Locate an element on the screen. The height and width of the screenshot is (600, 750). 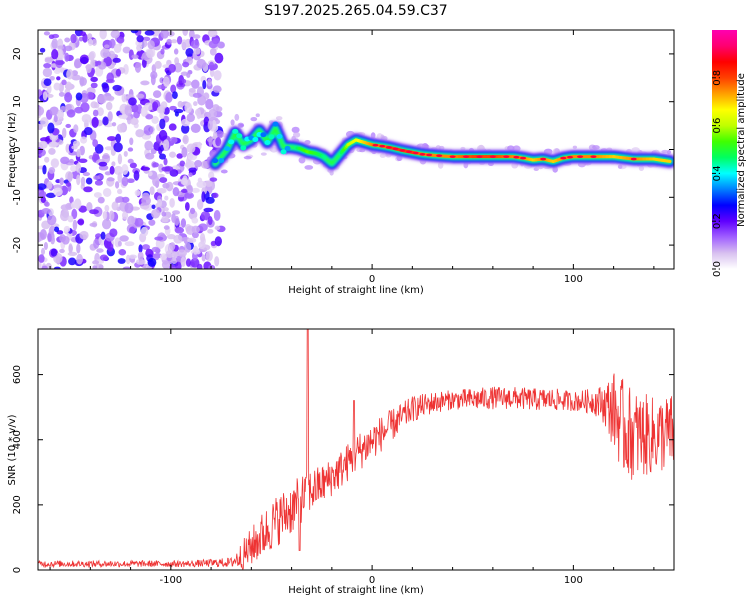
snr-y-tick-label: 400 is located at coordinates (17, 439).